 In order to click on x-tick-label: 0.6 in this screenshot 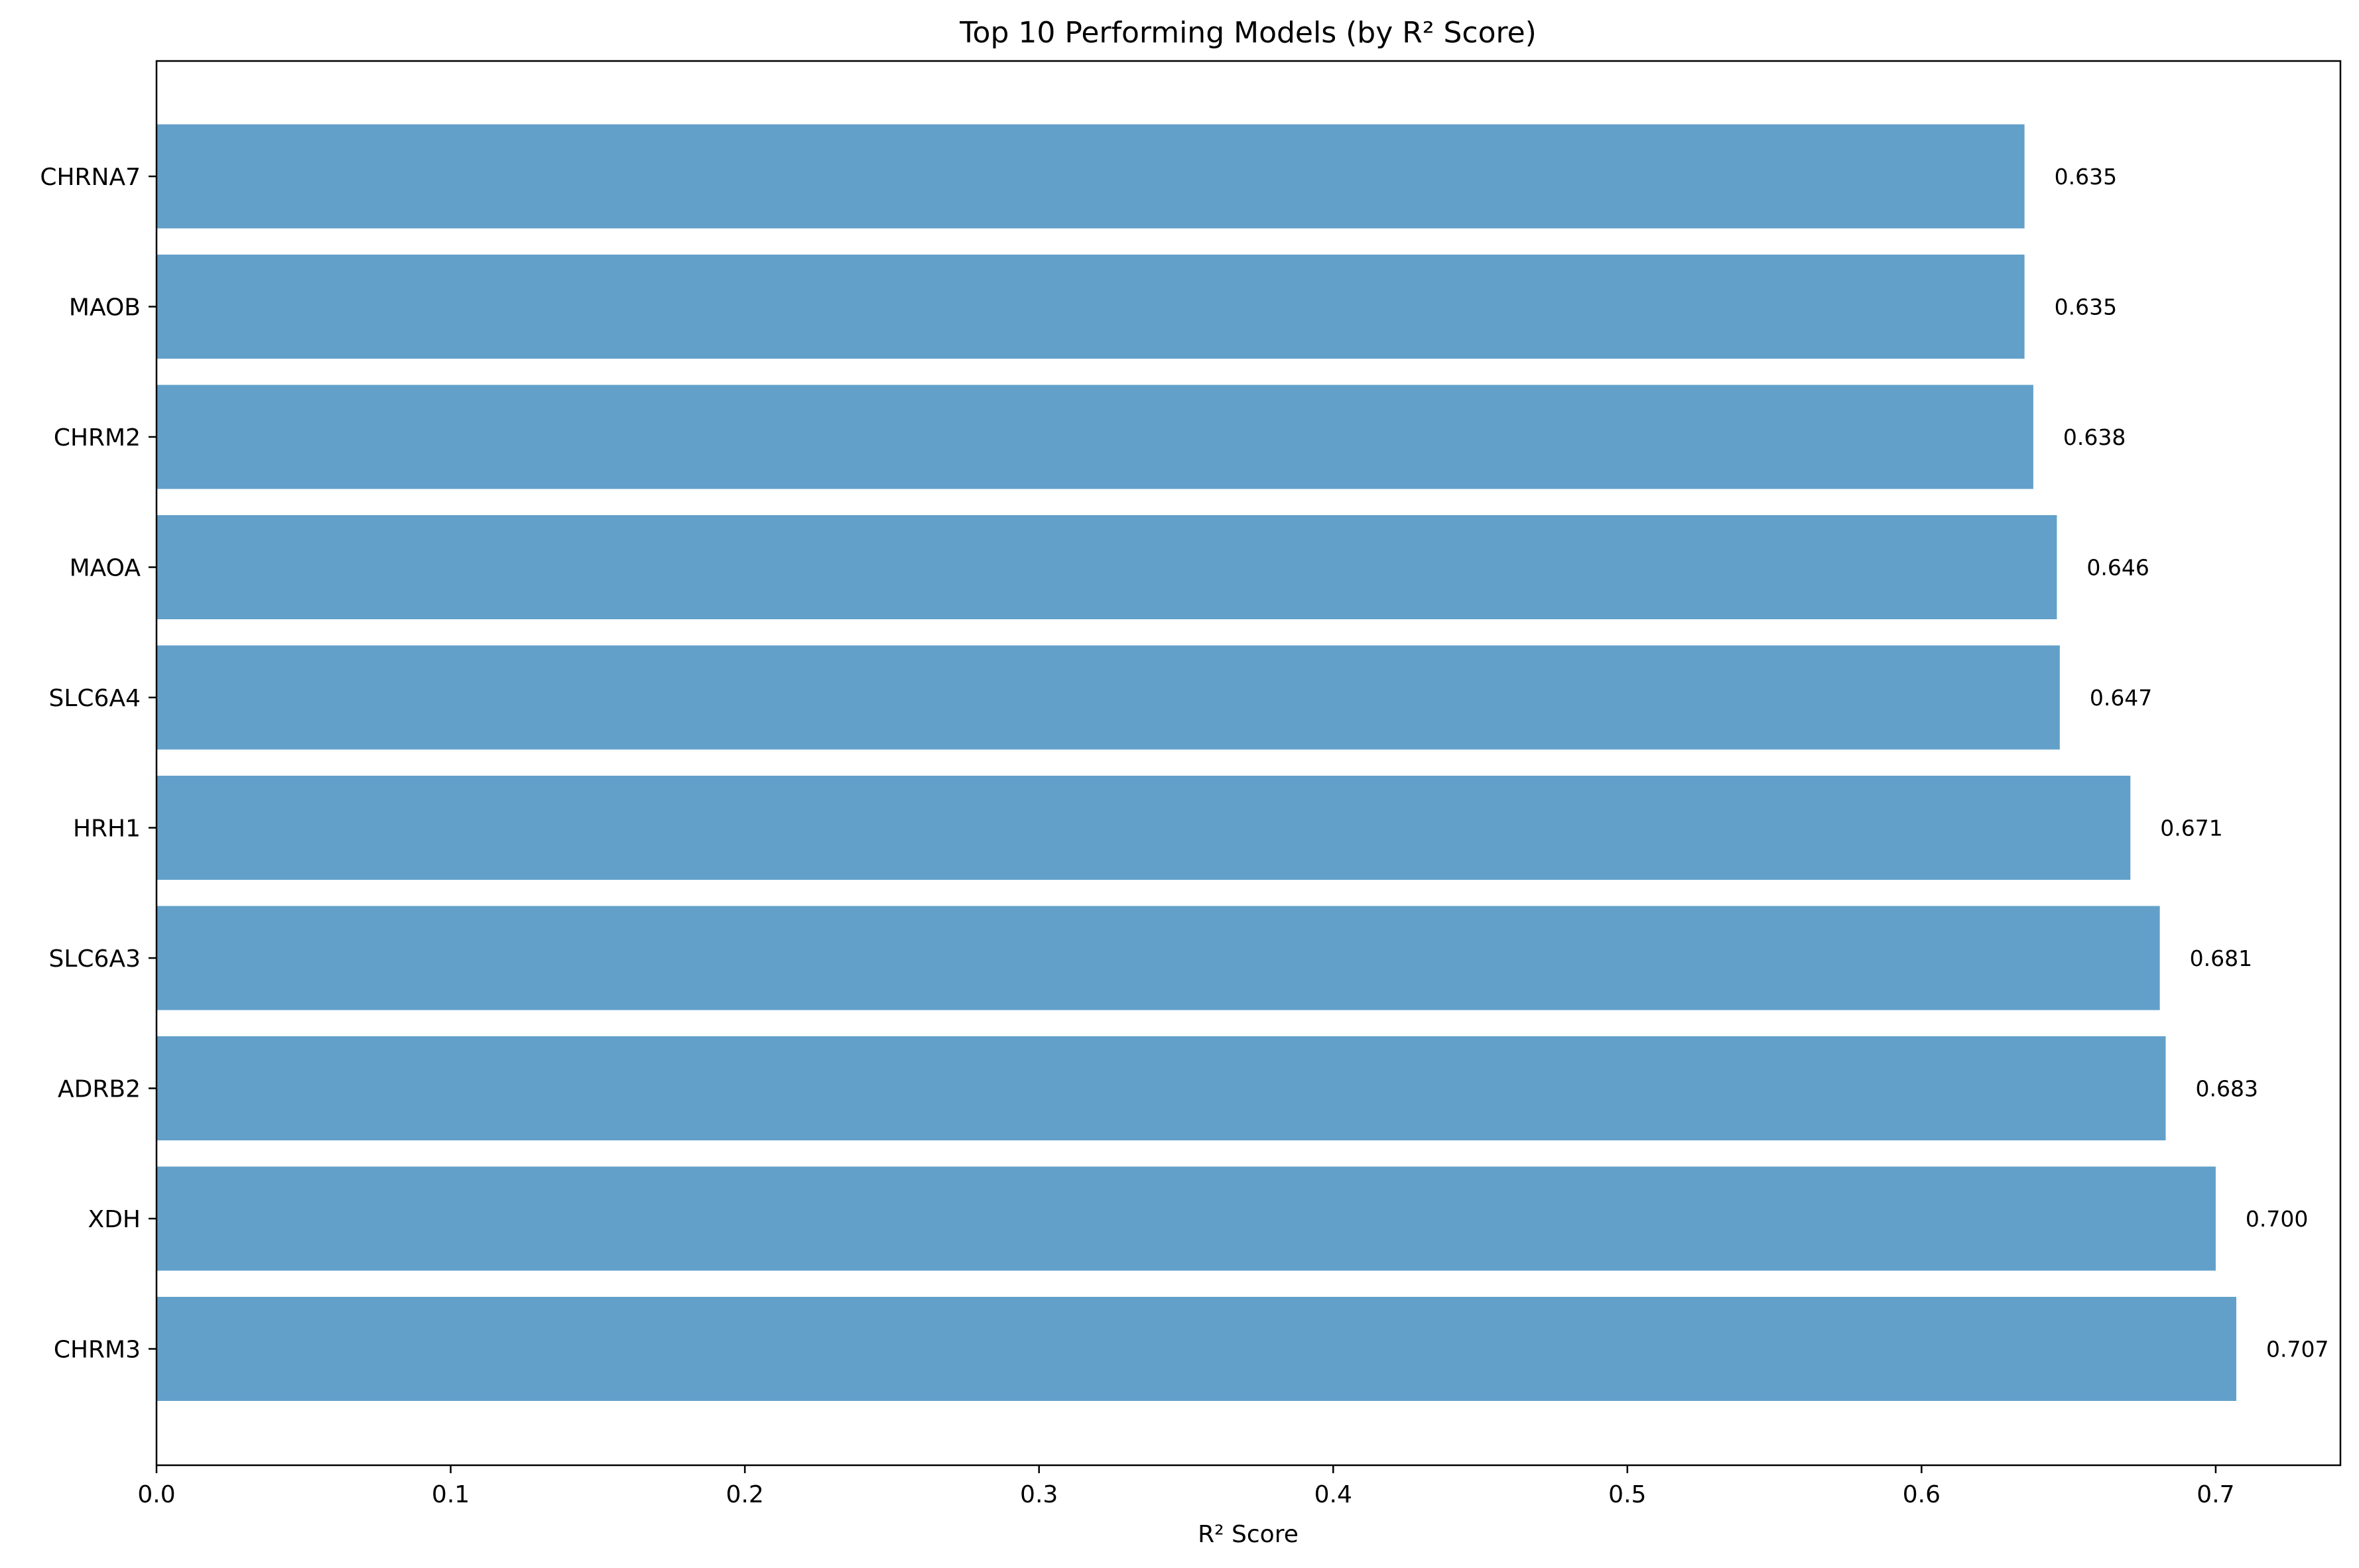, I will do `click(1922, 1494)`.